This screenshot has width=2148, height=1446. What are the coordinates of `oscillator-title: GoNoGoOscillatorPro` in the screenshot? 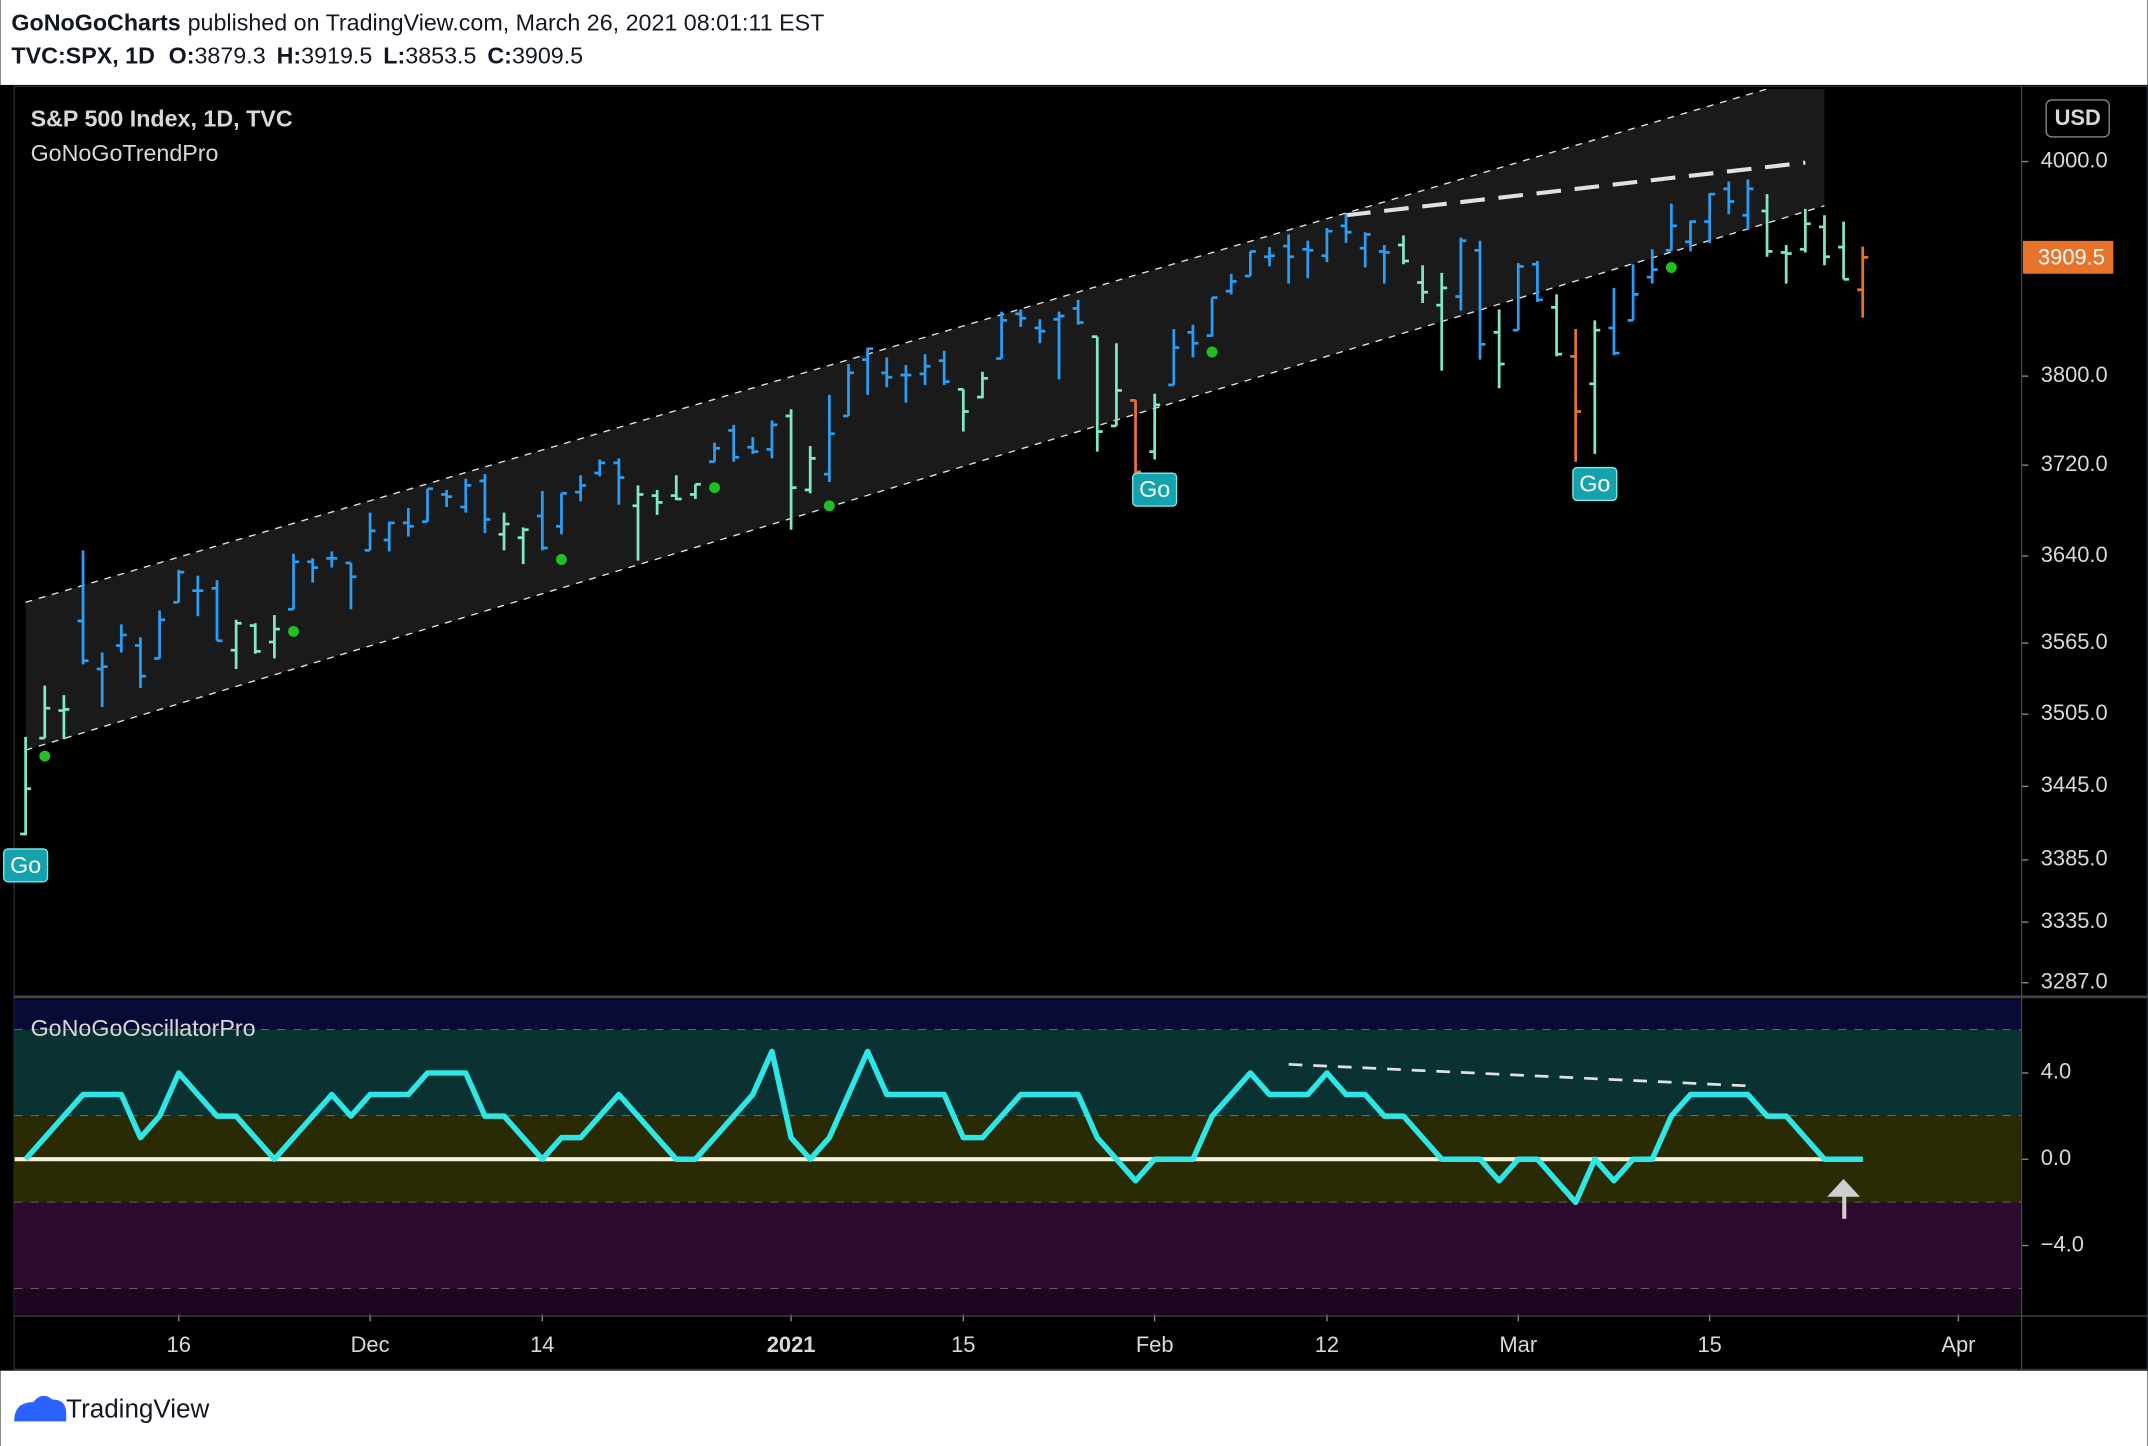 It's located at (143, 1028).